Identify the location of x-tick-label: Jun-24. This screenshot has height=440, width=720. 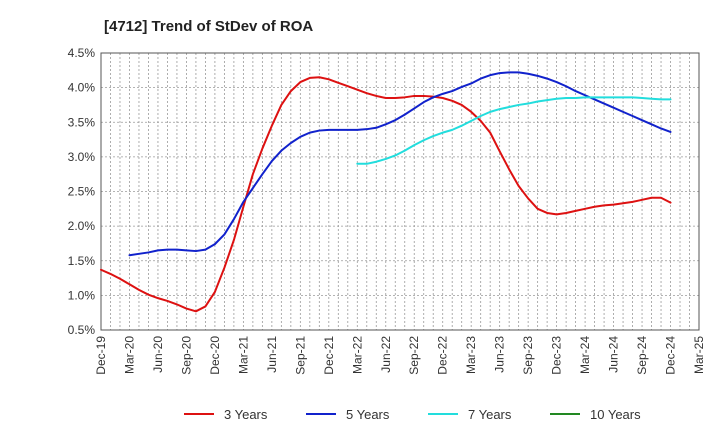
(614, 354).